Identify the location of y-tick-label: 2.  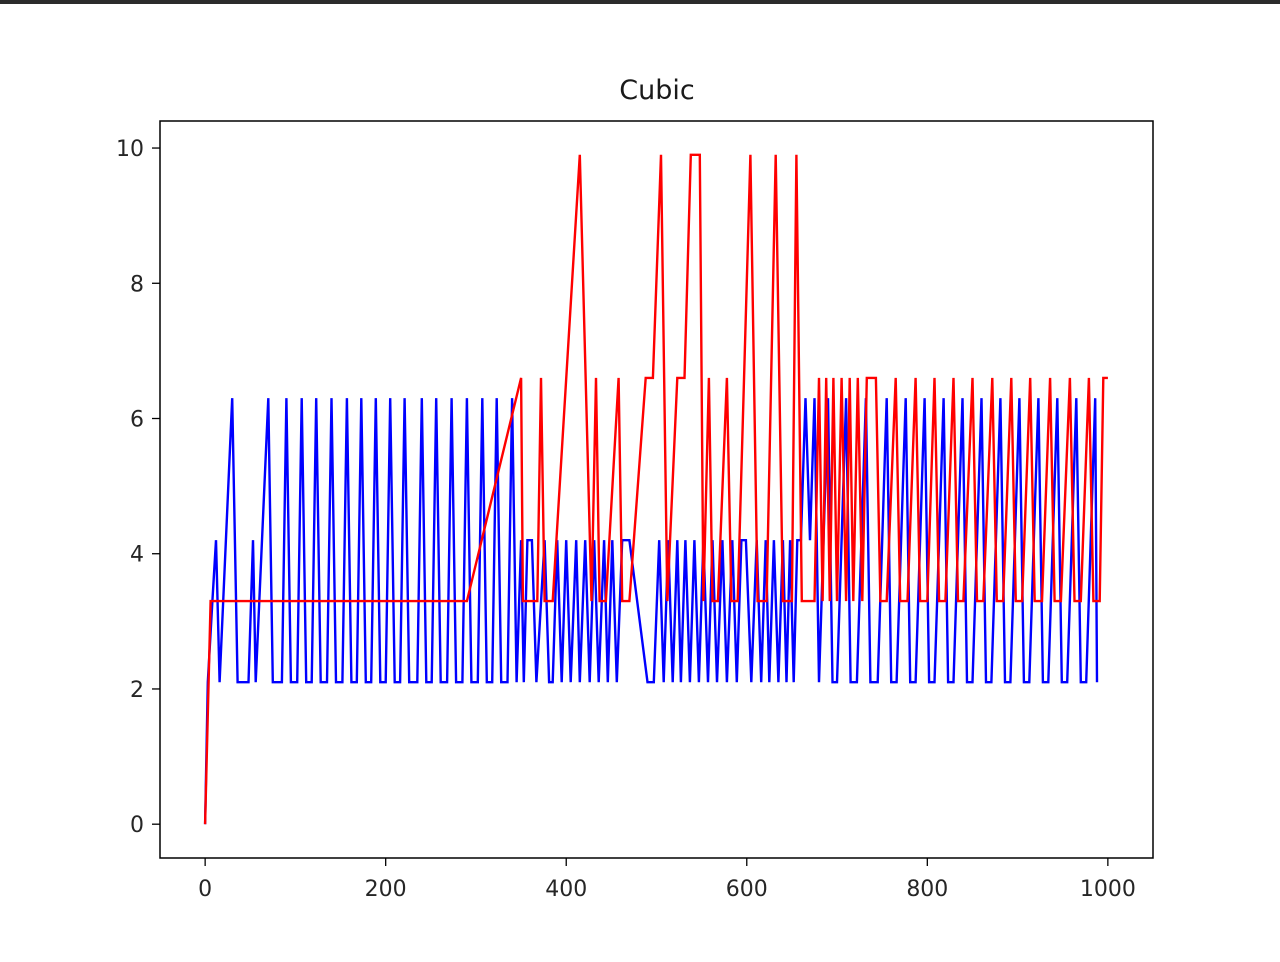
(137, 690).